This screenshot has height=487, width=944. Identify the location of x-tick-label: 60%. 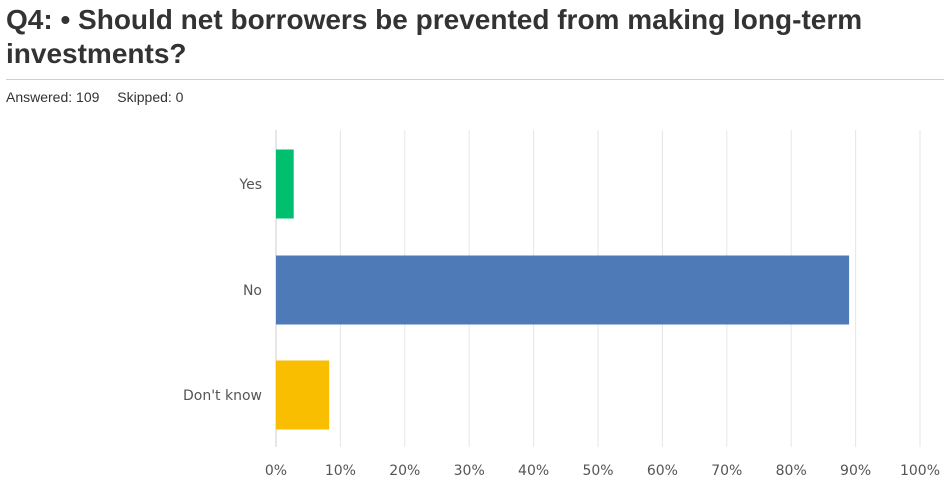
(662, 471).